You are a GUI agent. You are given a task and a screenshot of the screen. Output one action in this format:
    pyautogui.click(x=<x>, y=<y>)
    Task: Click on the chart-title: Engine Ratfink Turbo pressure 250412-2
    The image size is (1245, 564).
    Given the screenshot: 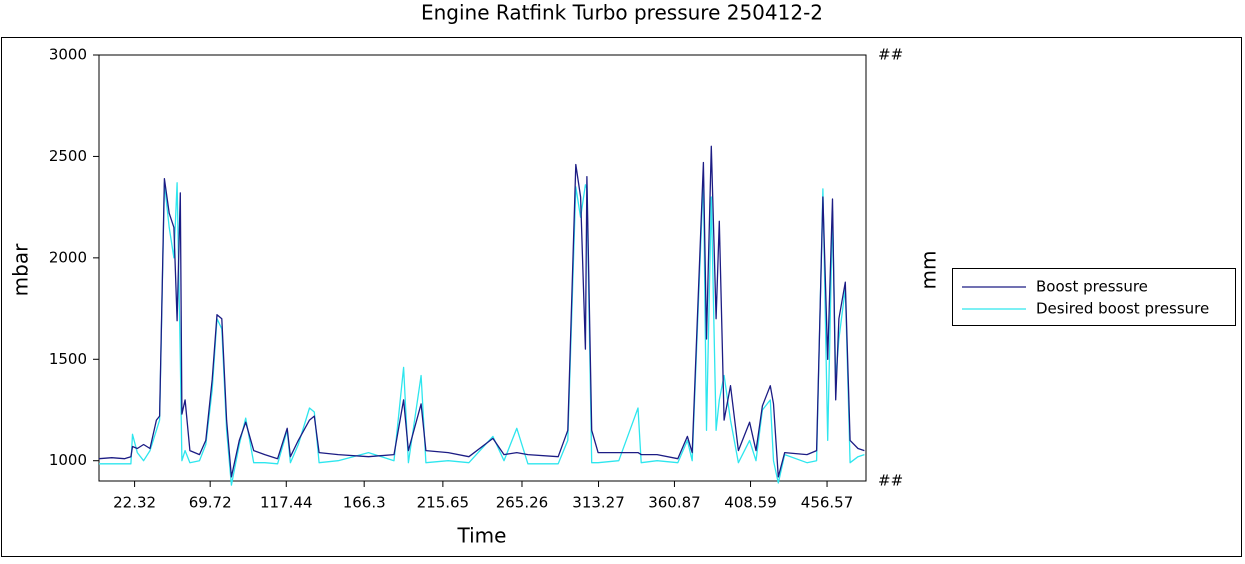 What is the action you would take?
    pyautogui.click(x=622, y=13)
    